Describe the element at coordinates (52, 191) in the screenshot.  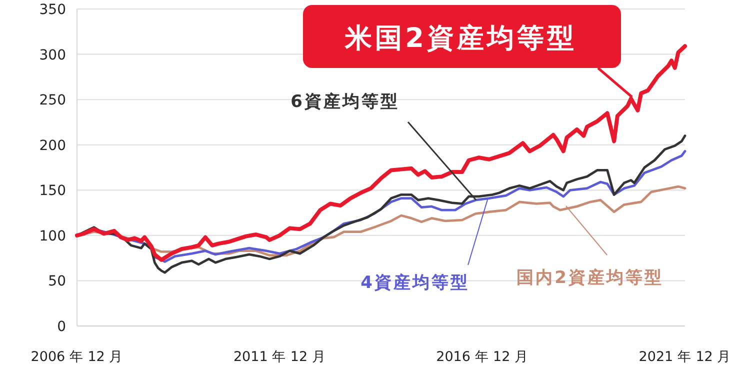
I see `y-tick-label: 150` at that location.